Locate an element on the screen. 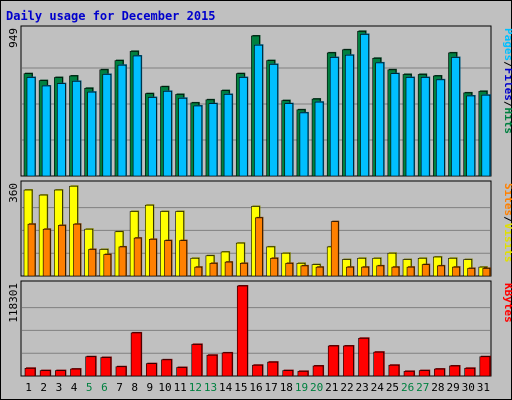 This screenshot has height=400, width=512. x-tick-label: 20 is located at coordinates (316, 387).